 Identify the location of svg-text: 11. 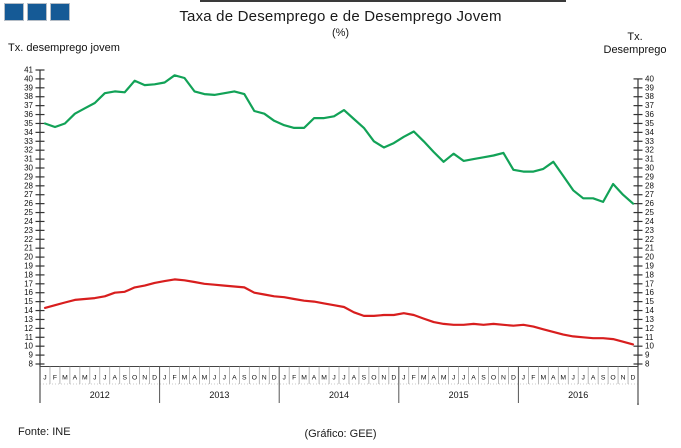
(649, 337).